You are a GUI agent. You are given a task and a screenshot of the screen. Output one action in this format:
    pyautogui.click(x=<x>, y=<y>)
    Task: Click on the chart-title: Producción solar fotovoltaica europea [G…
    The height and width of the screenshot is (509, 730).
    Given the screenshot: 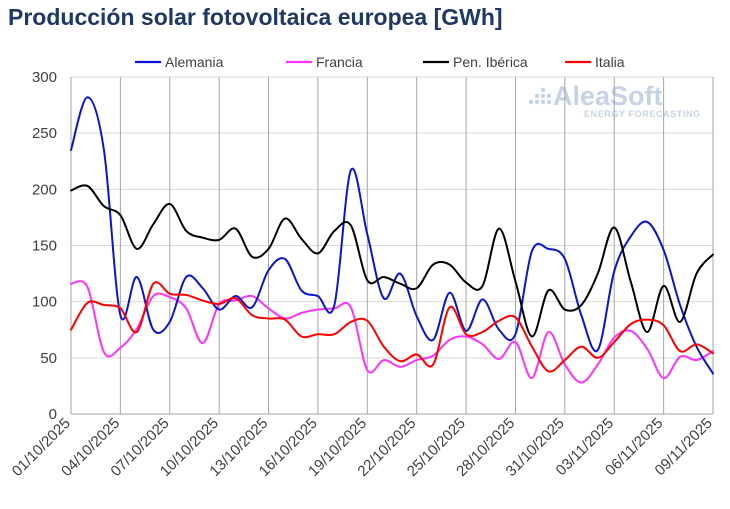 What is the action you would take?
    pyautogui.click(x=255, y=17)
    